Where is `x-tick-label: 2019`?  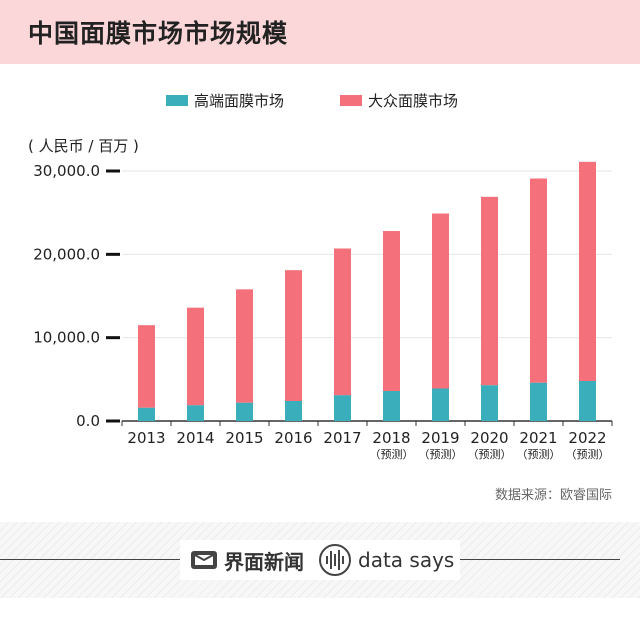 x-tick-label: 2019 is located at coordinates (440, 438).